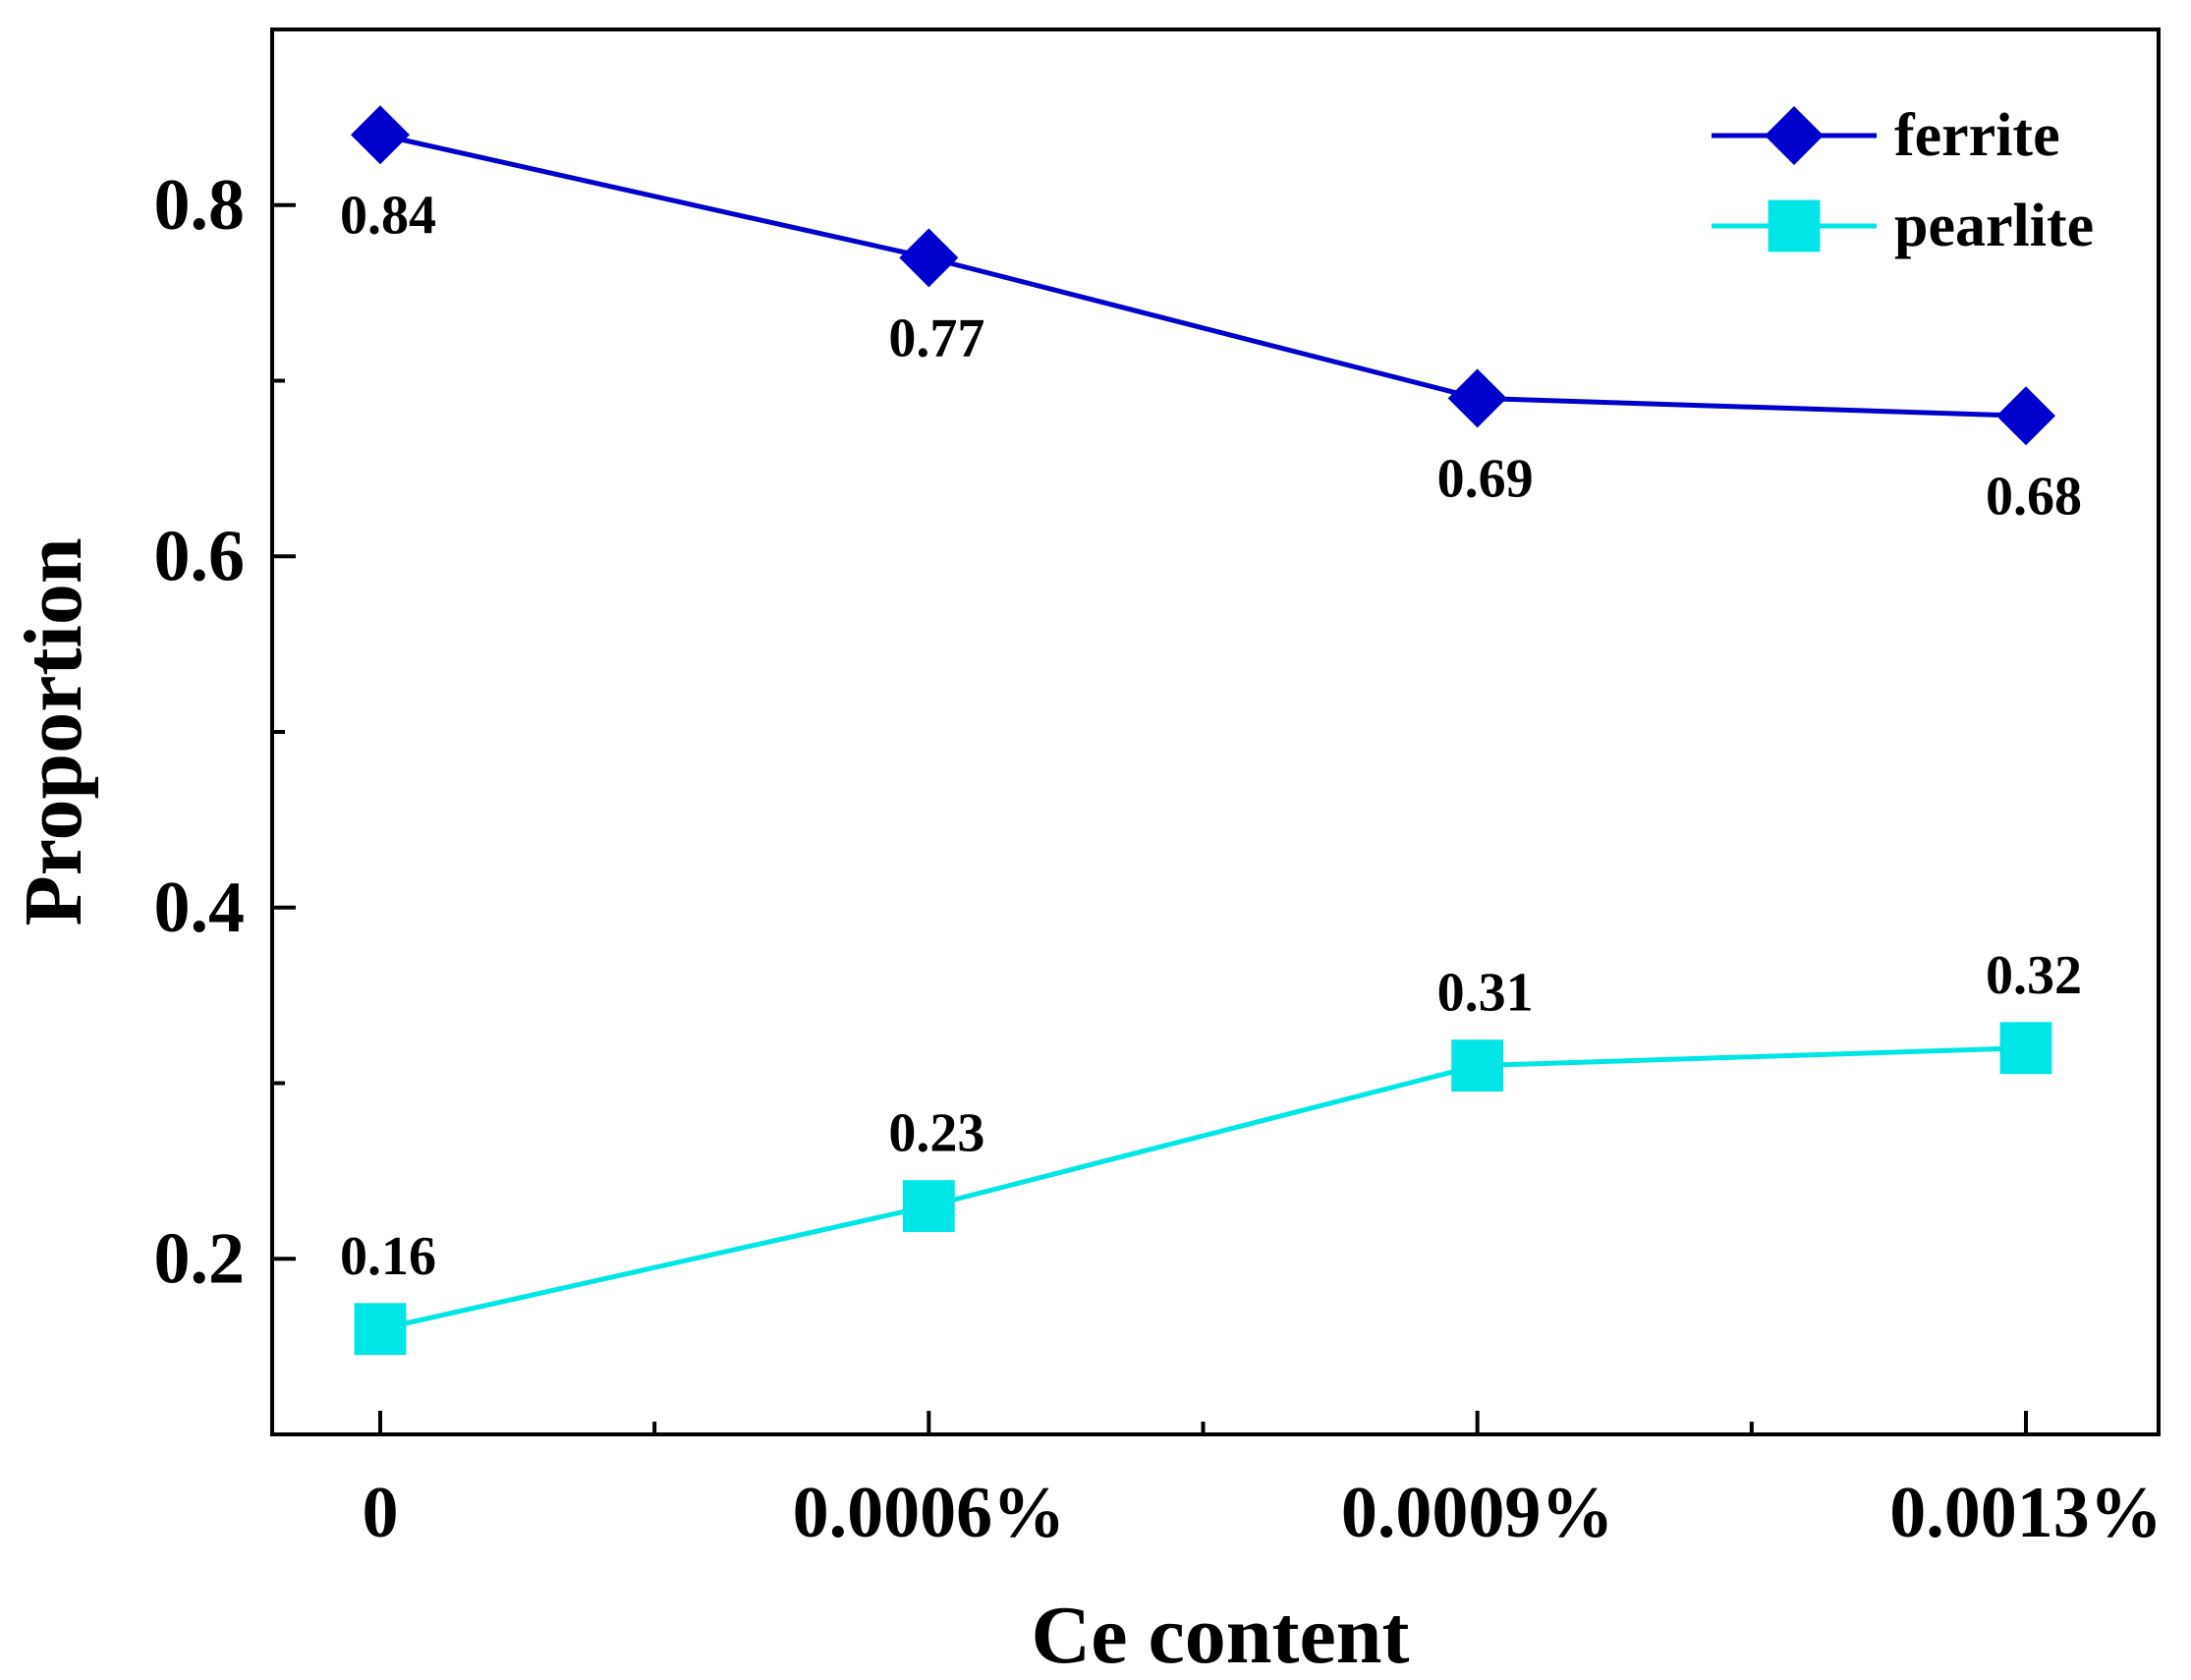 Image resolution: width=2191 pixels, height=1680 pixels. Describe the element at coordinates (225, 732) in the screenshot. I see `y-axis-ticks: 0.2 0.4 0.6 0.8` at that location.